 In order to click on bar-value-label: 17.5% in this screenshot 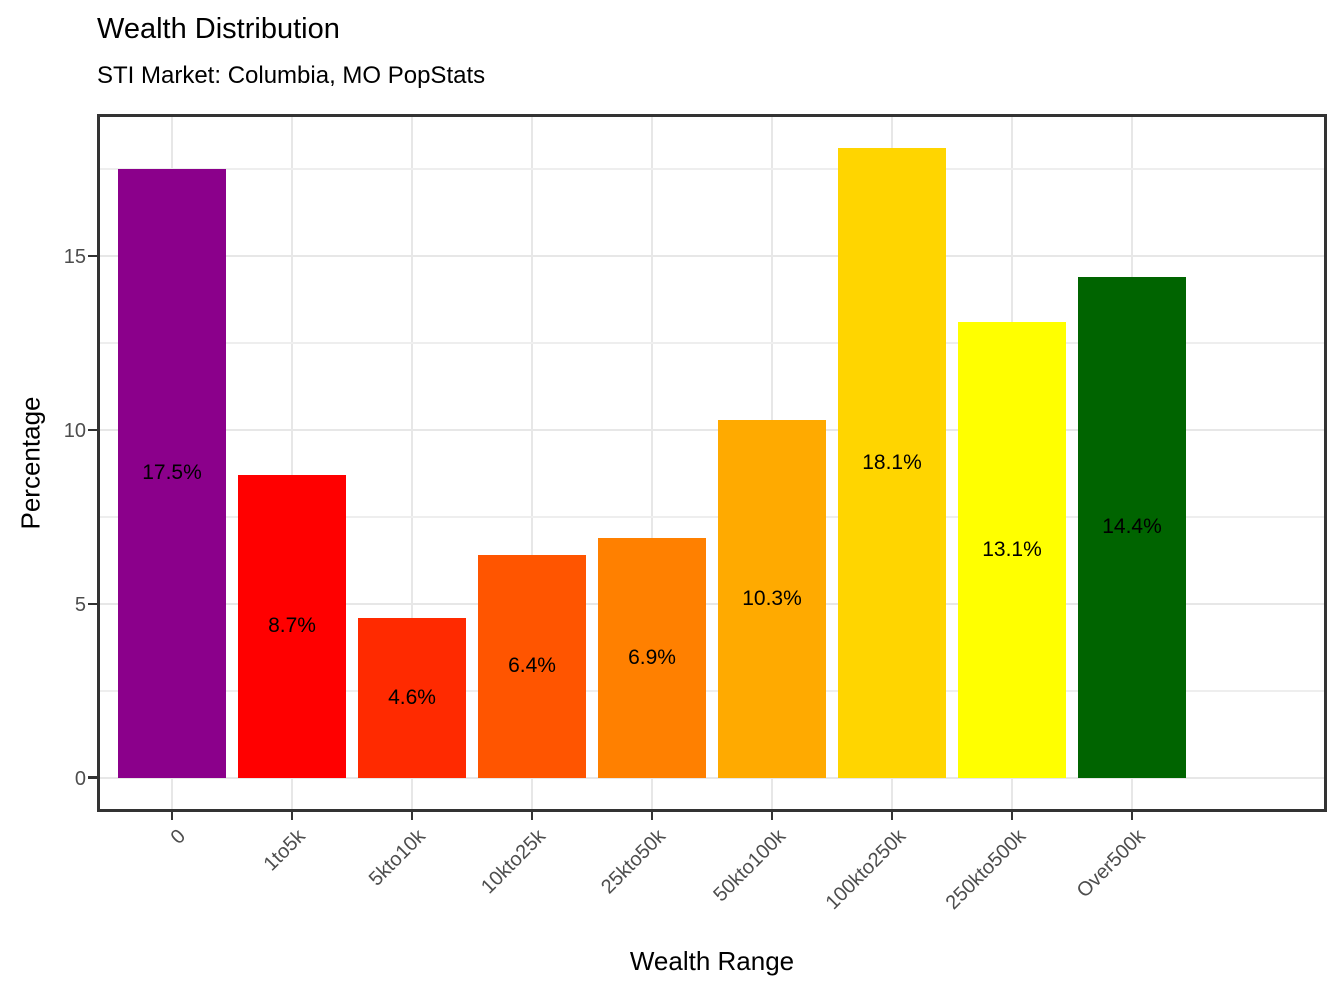, I will do `click(172, 473)`.